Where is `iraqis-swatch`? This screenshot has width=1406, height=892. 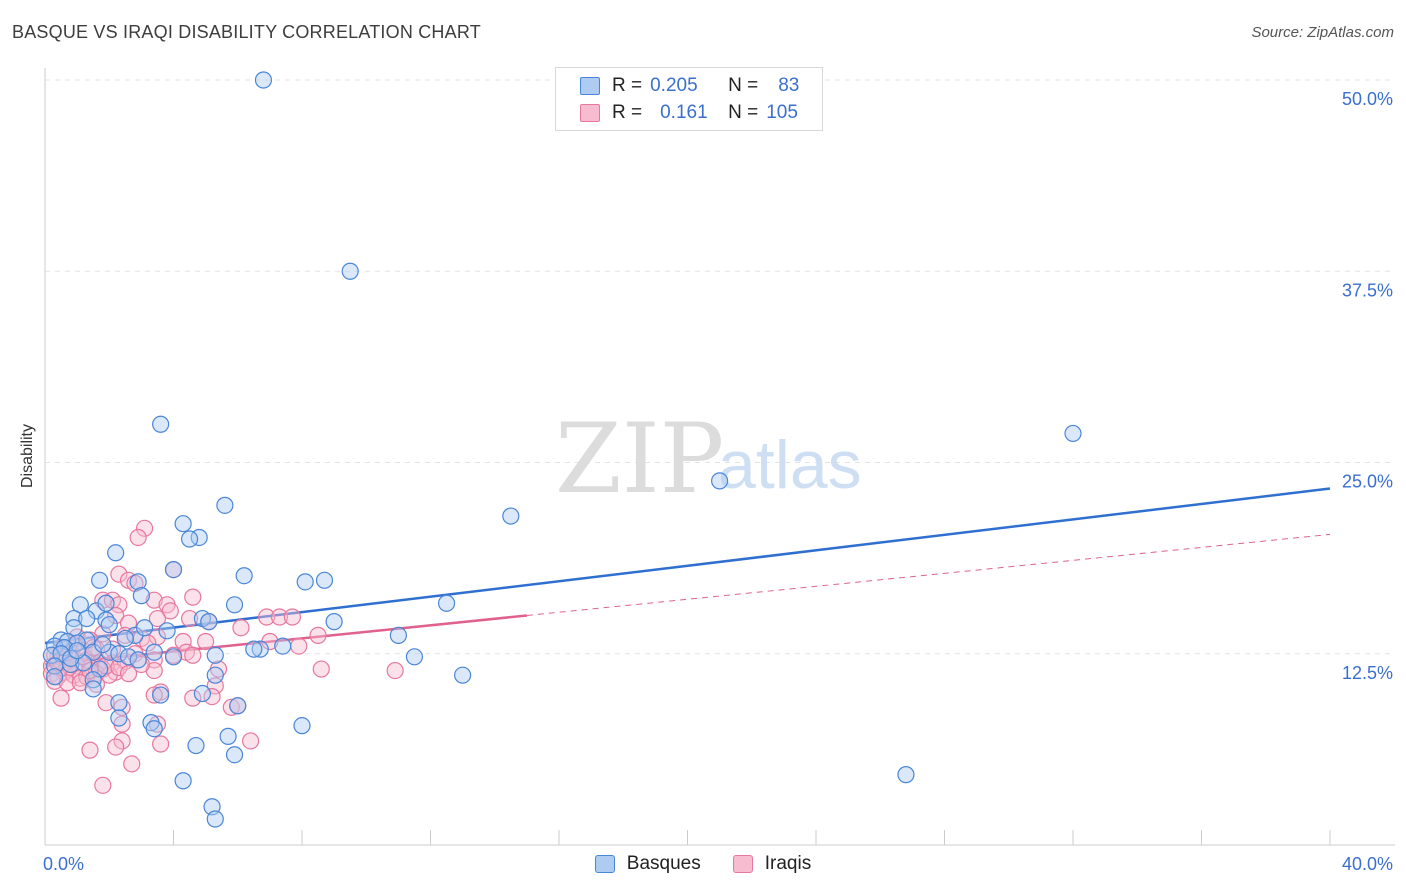
iraqis-swatch is located at coordinates (590, 113).